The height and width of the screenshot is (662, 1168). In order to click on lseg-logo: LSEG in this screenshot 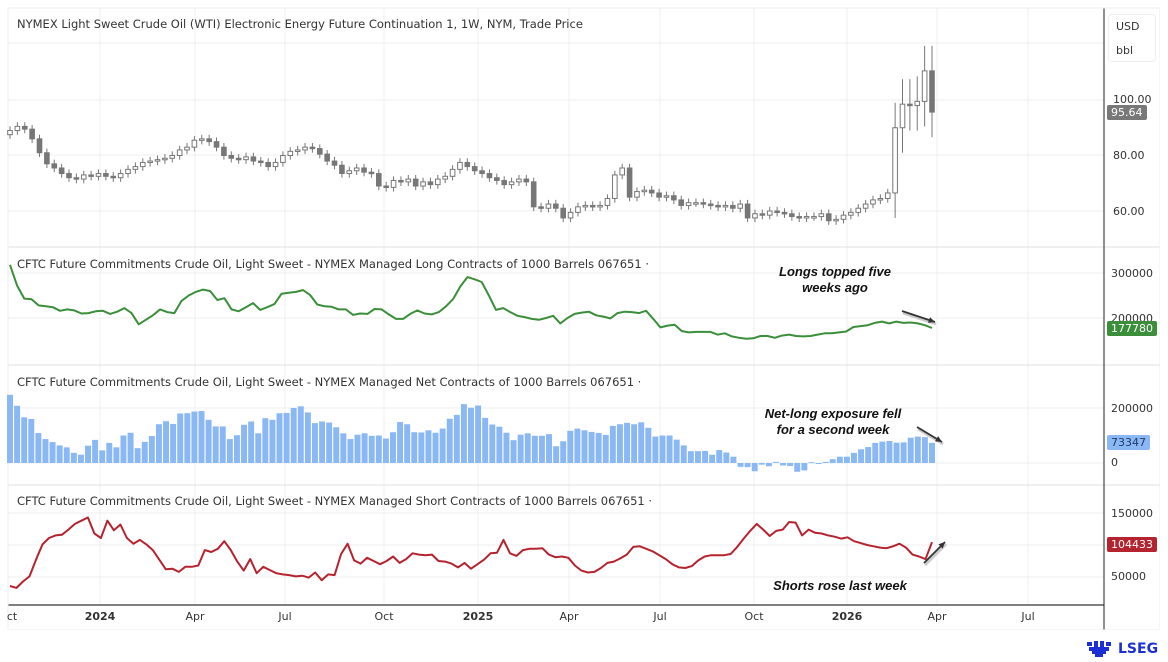, I will do `click(1122, 649)`.